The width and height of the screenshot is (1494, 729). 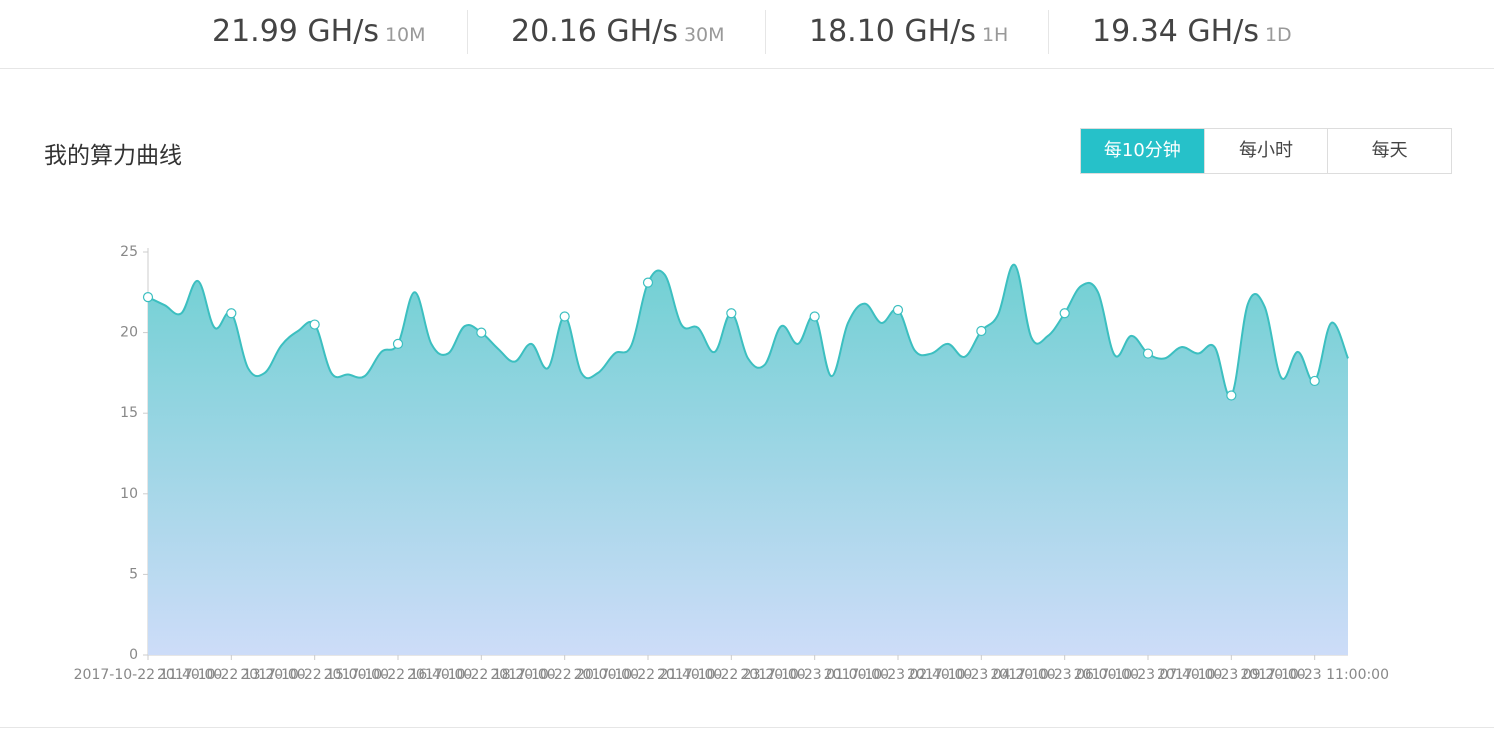 What do you see at coordinates (1148, 675) in the screenshot?
I see `x-tick-label: 2017-10-23 07:40:00` at bounding box center [1148, 675].